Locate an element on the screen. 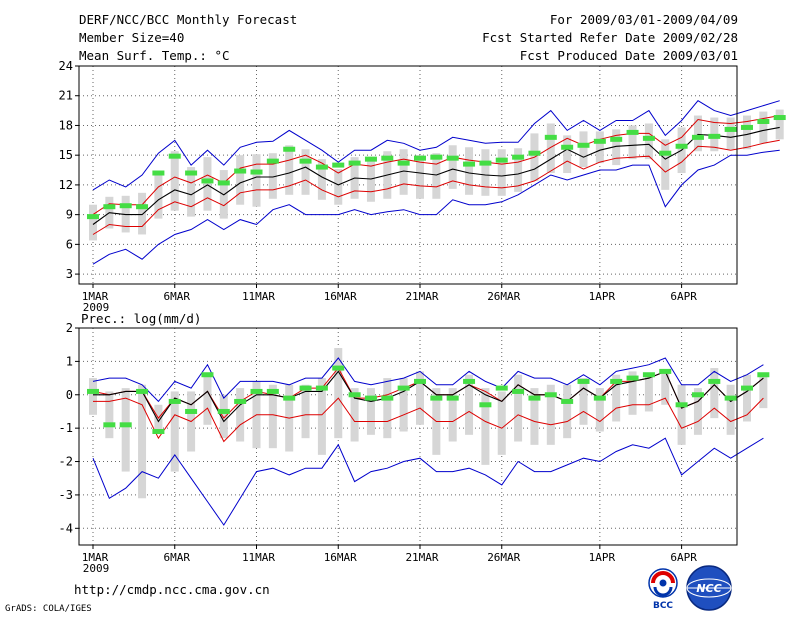 The width and height of the screenshot is (800, 618). website-url: http://cmdp.ncc.cma.gov.cn is located at coordinates (172, 589).